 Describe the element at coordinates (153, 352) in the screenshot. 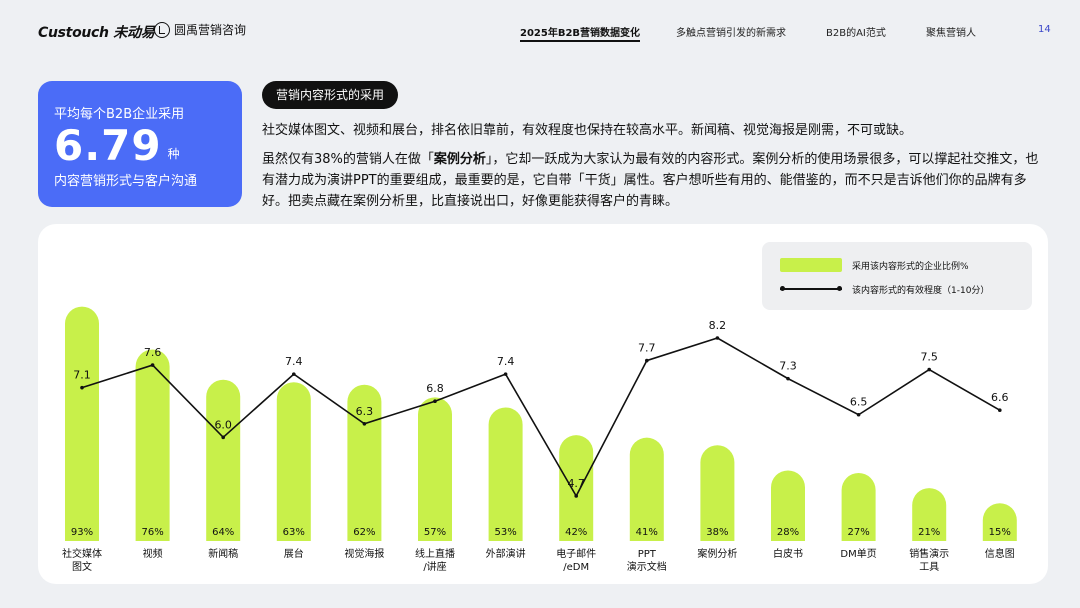

I see `line-value-label-1: 7.6` at that location.